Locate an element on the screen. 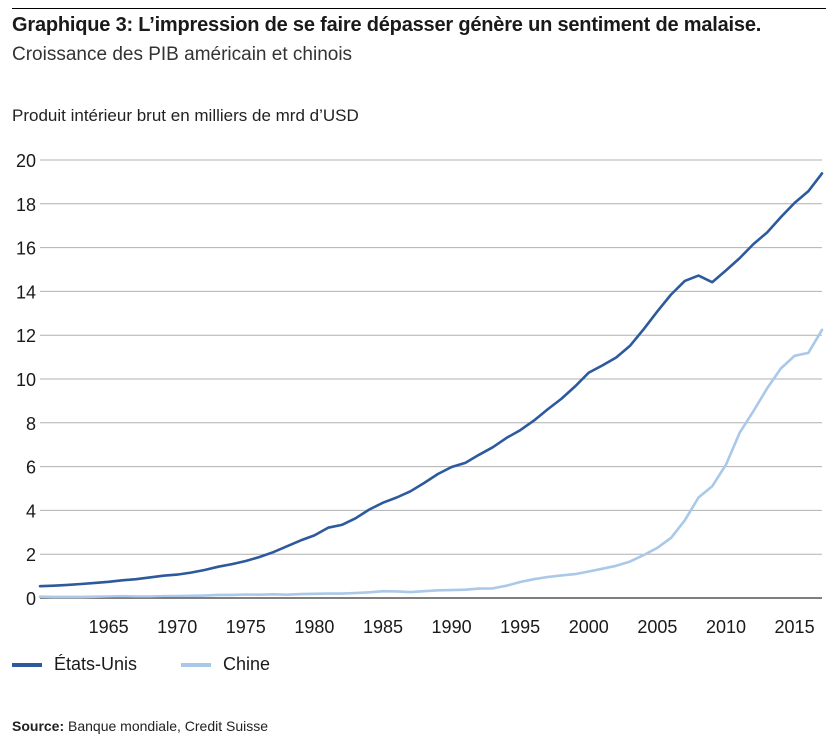  x-tick-label: 1970 is located at coordinates (177, 627).